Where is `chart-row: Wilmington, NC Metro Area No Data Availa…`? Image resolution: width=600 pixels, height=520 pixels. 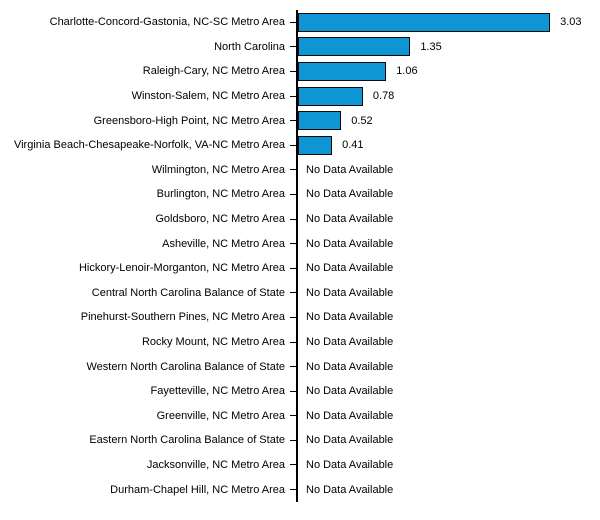 chart-row: Wilmington, NC Metro Area No Data Availa… is located at coordinates (300, 170).